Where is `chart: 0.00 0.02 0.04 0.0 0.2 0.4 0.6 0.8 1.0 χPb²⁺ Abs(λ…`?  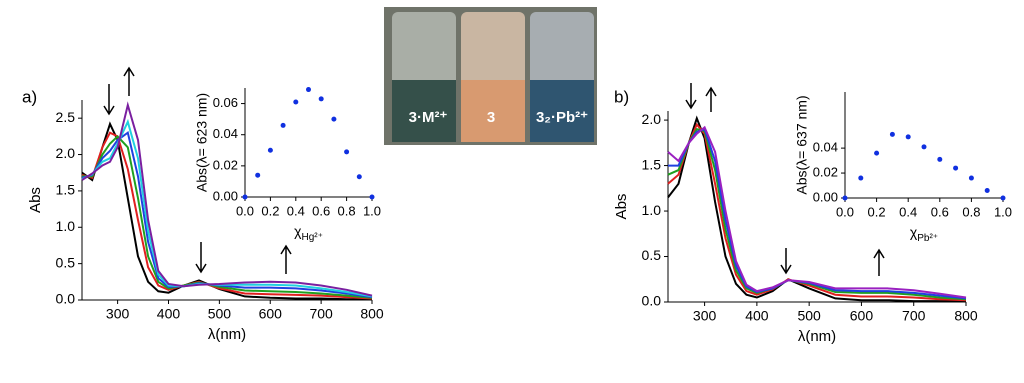 chart: 0.00 0.02 0.04 0.0 0.2 0.4 0.6 0.8 1.0 χPb²⁺ Abs(λ… is located at coordinates (903, 168).